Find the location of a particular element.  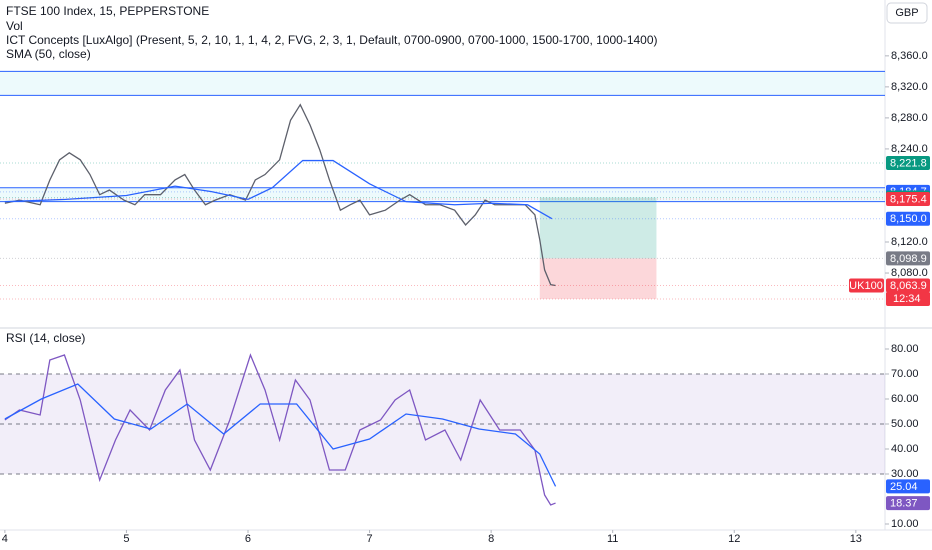

indicator-label: SMA (50, close) is located at coordinates (48, 54).